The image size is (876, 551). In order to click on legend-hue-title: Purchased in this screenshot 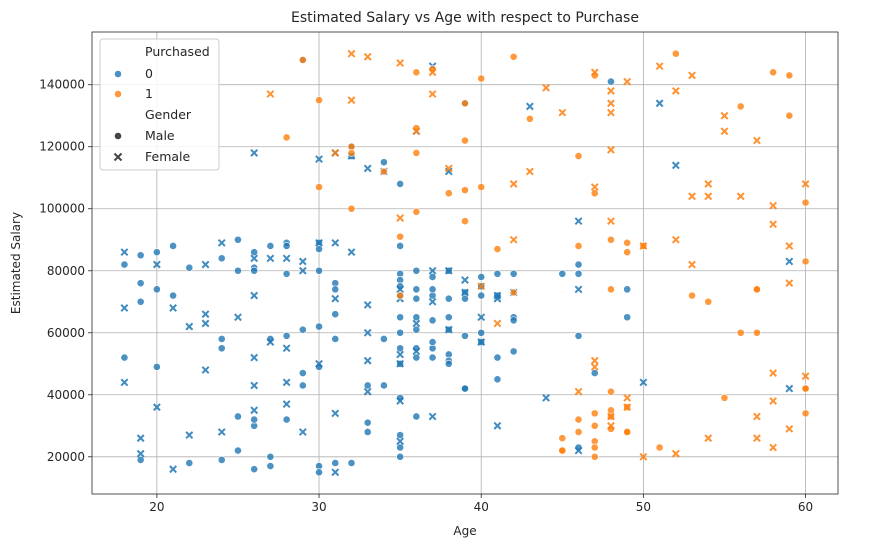, I will do `click(177, 51)`.